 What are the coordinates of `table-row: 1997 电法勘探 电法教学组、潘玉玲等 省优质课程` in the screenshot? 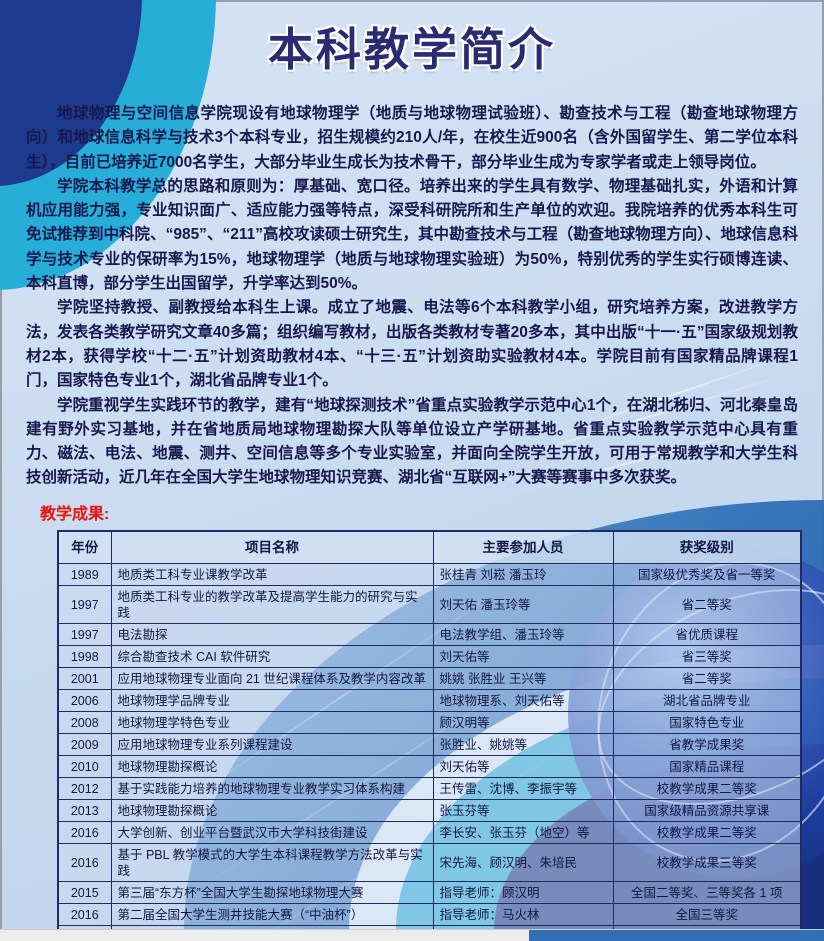 It's located at (429, 635).